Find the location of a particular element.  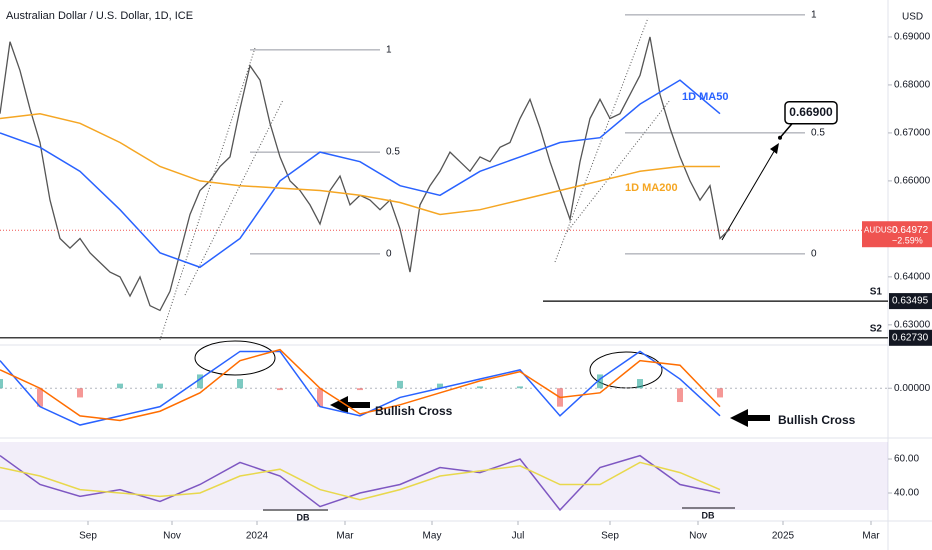

y-tick-label: 0.68000 is located at coordinates (912, 85).